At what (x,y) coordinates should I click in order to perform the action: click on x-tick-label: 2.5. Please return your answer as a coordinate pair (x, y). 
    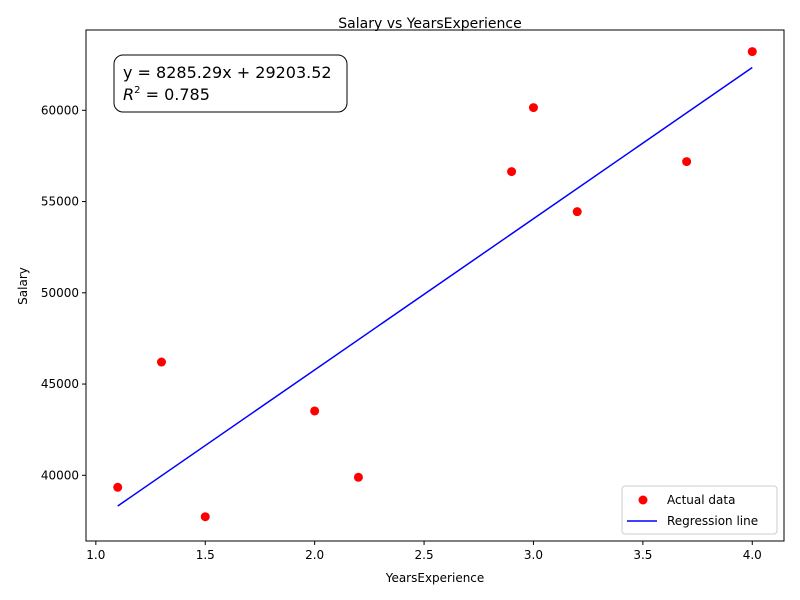
    Looking at the image, I should click on (424, 555).